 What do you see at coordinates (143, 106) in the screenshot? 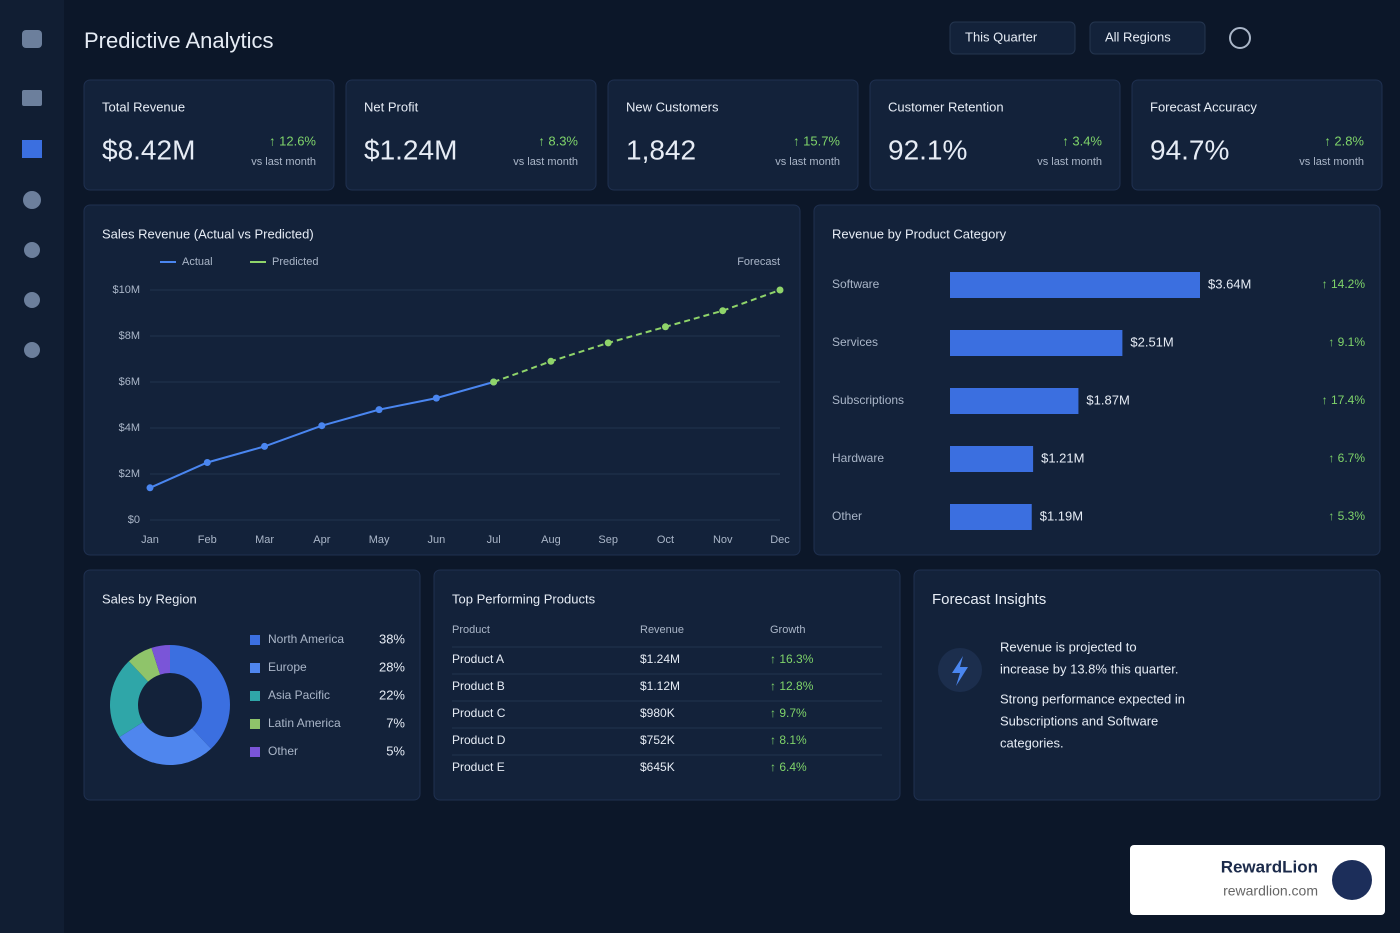
I see `kpi-label: Total Revenue` at bounding box center [143, 106].